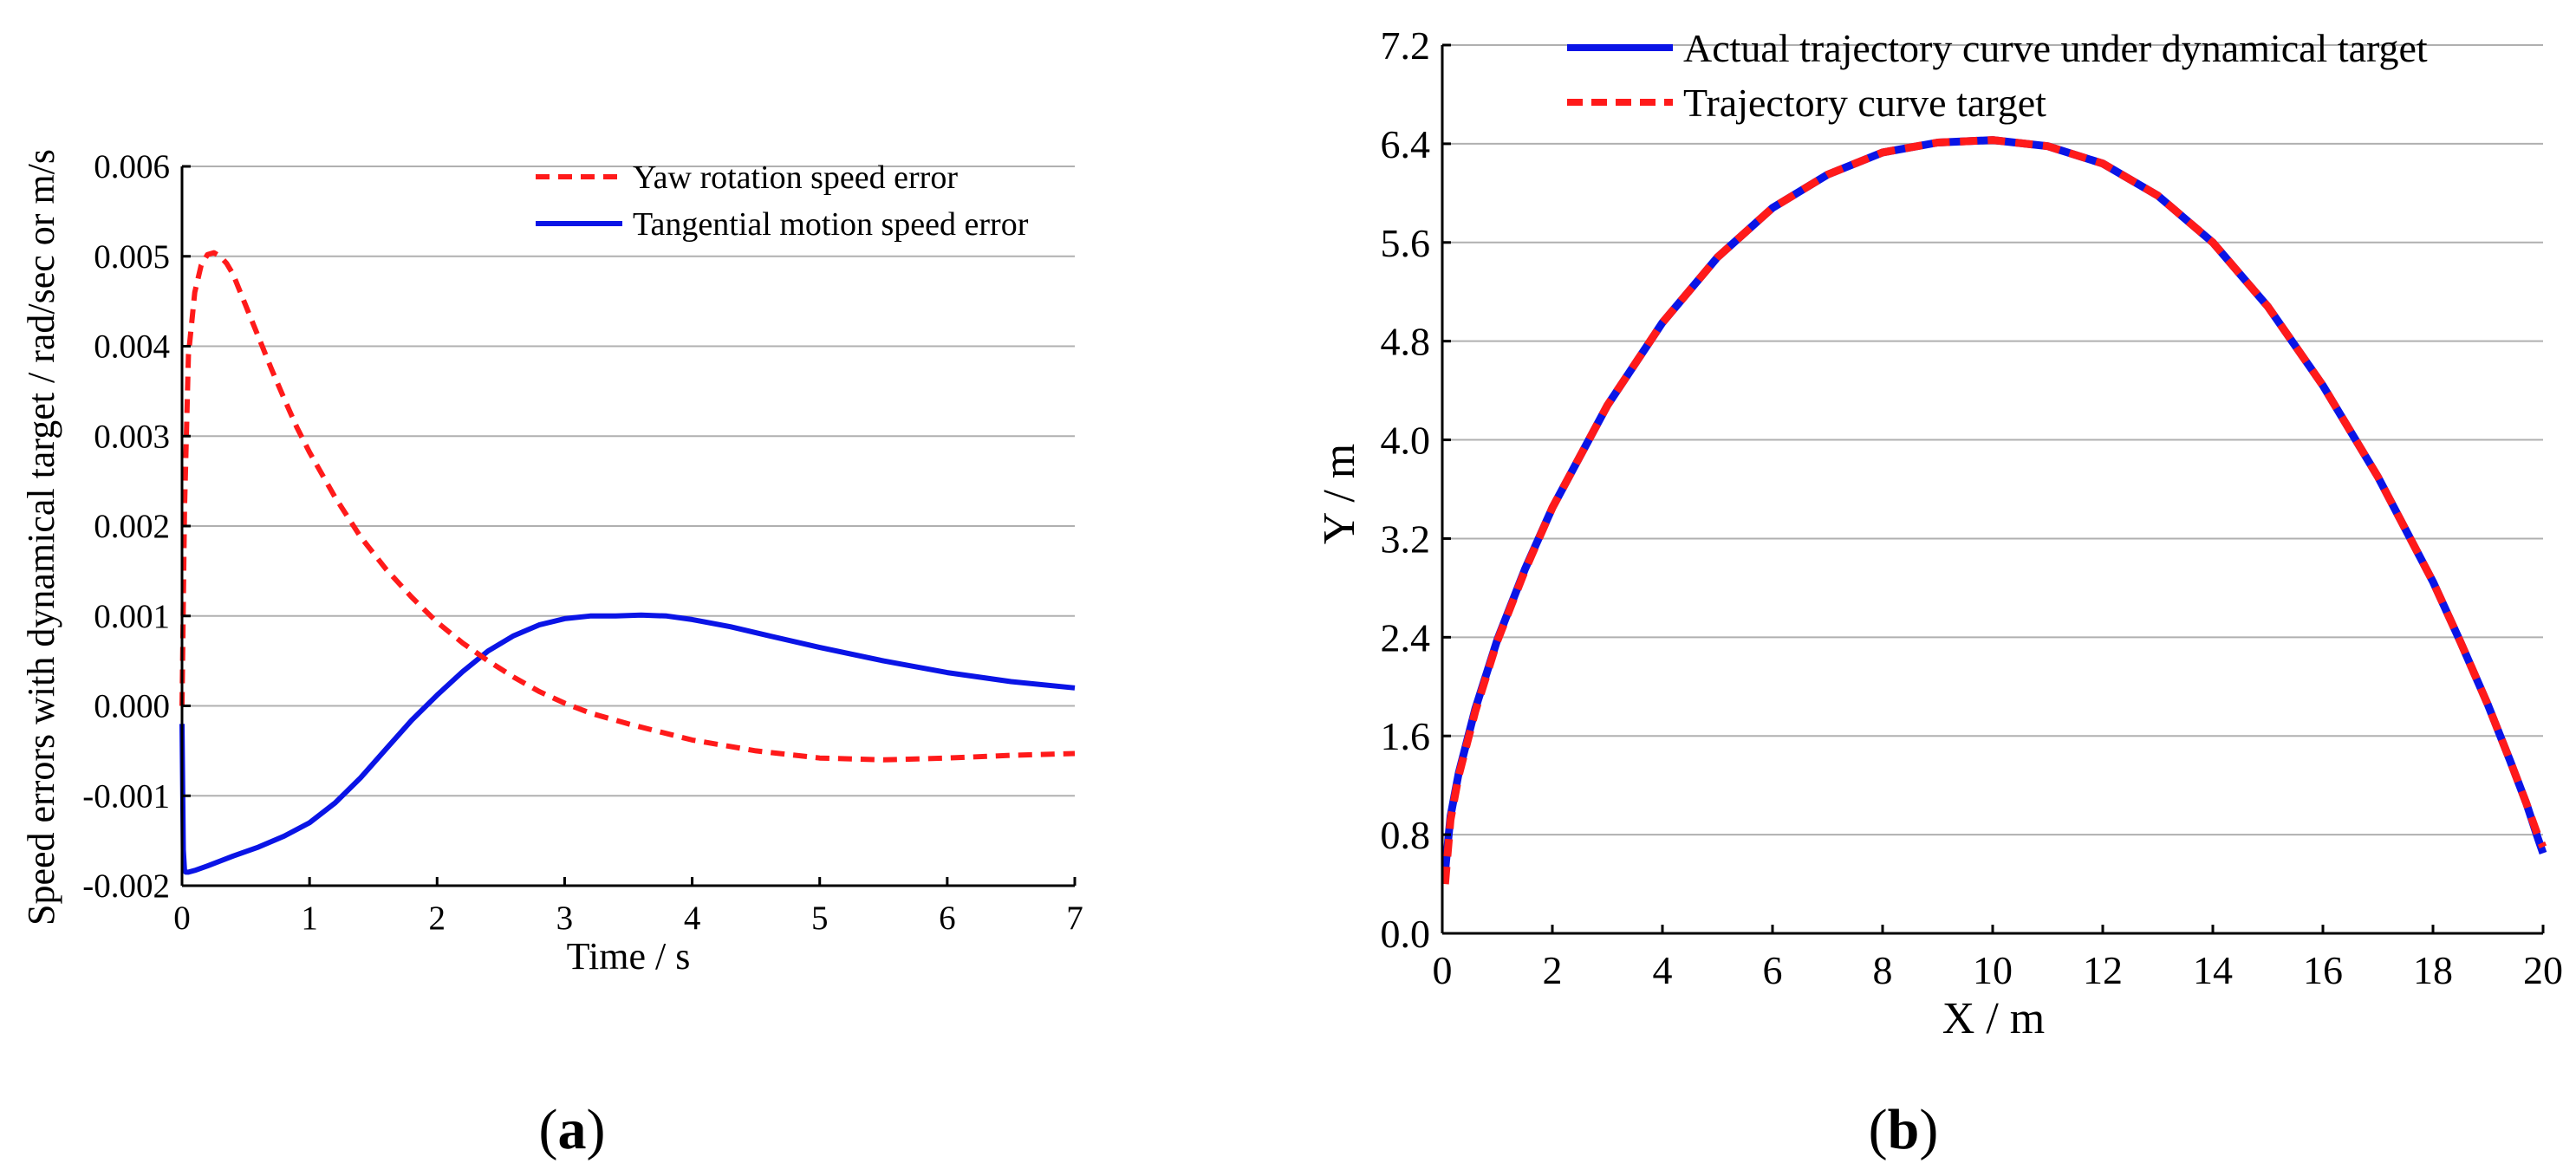  What do you see at coordinates (1074, 918) in the screenshot?
I see `chart-a-x-tick-label: 7` at bounding box center [1074, 918].